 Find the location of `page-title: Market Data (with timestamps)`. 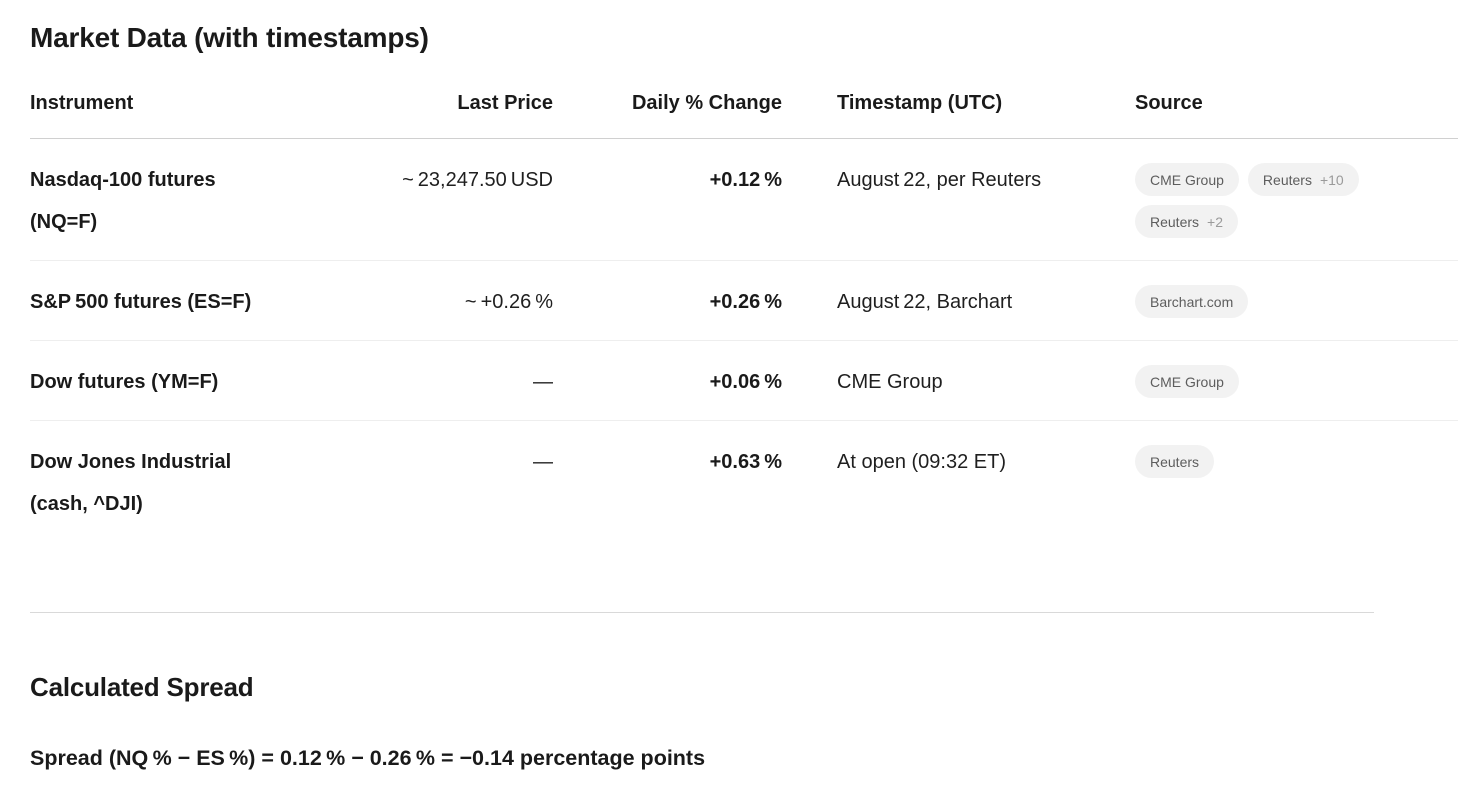

page-title: Market Data (with timestamps) is located at coordinates (229, 37).